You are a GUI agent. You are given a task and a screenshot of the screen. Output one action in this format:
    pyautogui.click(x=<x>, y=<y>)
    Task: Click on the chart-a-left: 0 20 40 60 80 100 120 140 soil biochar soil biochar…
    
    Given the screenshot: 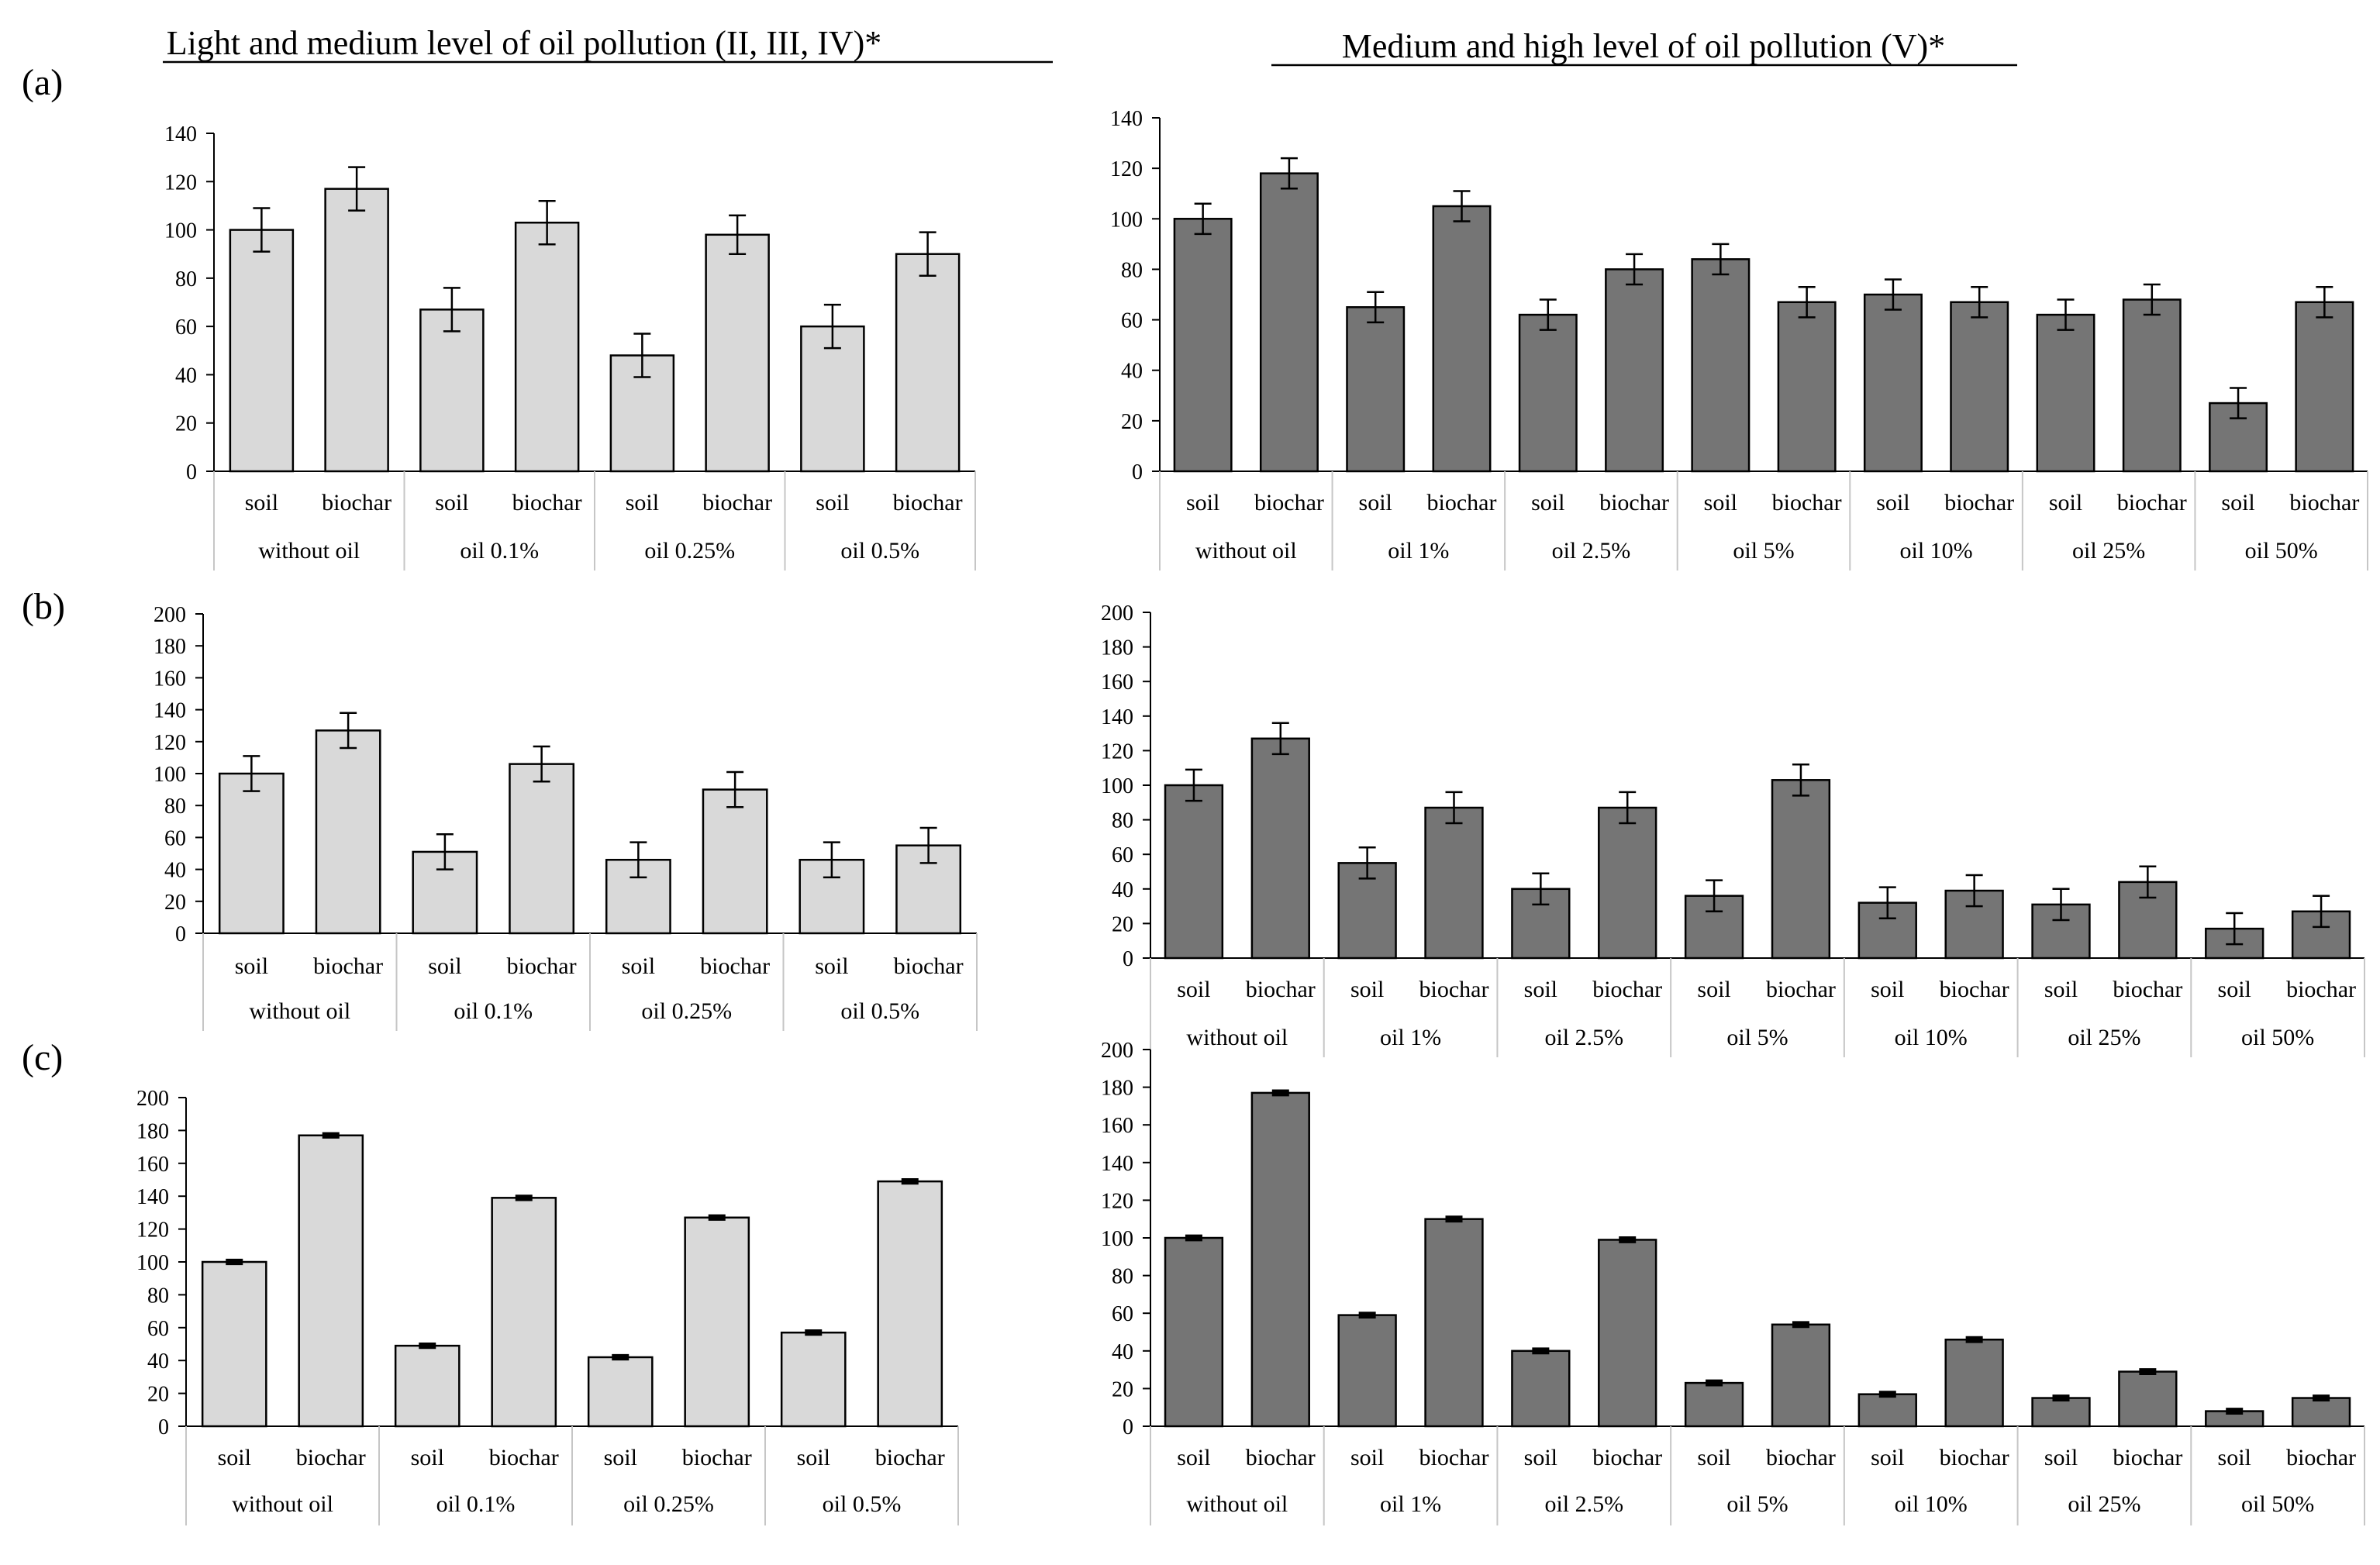 What is the action you would take?
    pyautogui.click(x=570, y=346)
    